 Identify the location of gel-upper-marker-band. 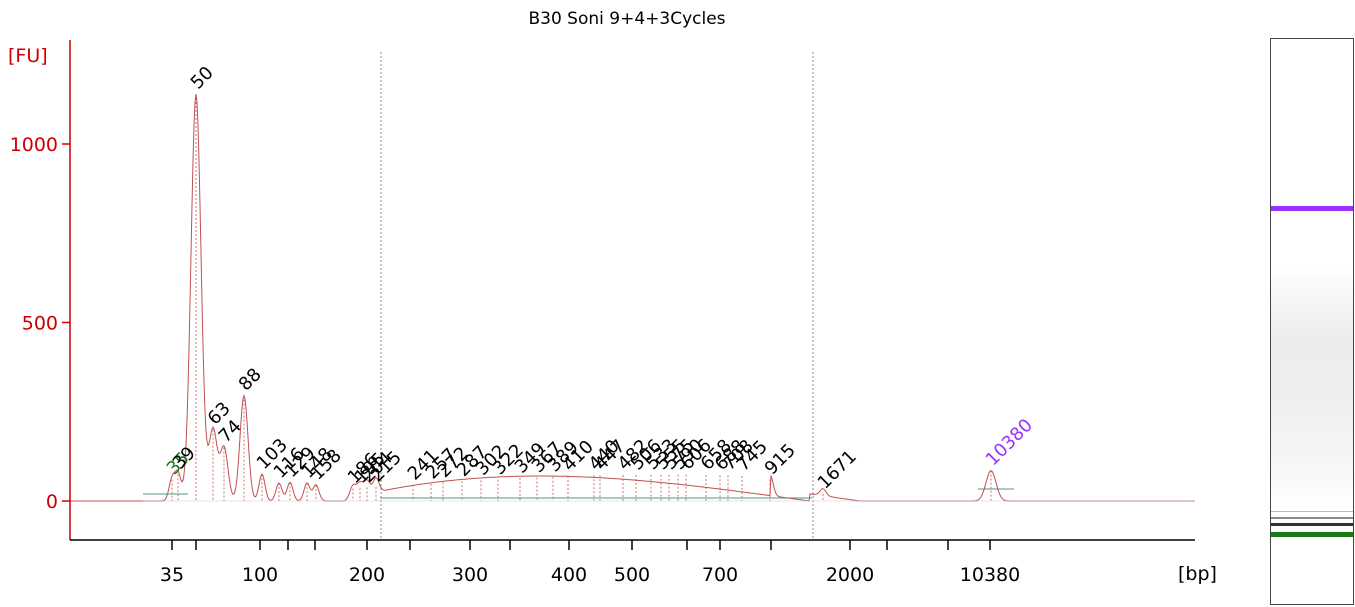
(1312, 208).